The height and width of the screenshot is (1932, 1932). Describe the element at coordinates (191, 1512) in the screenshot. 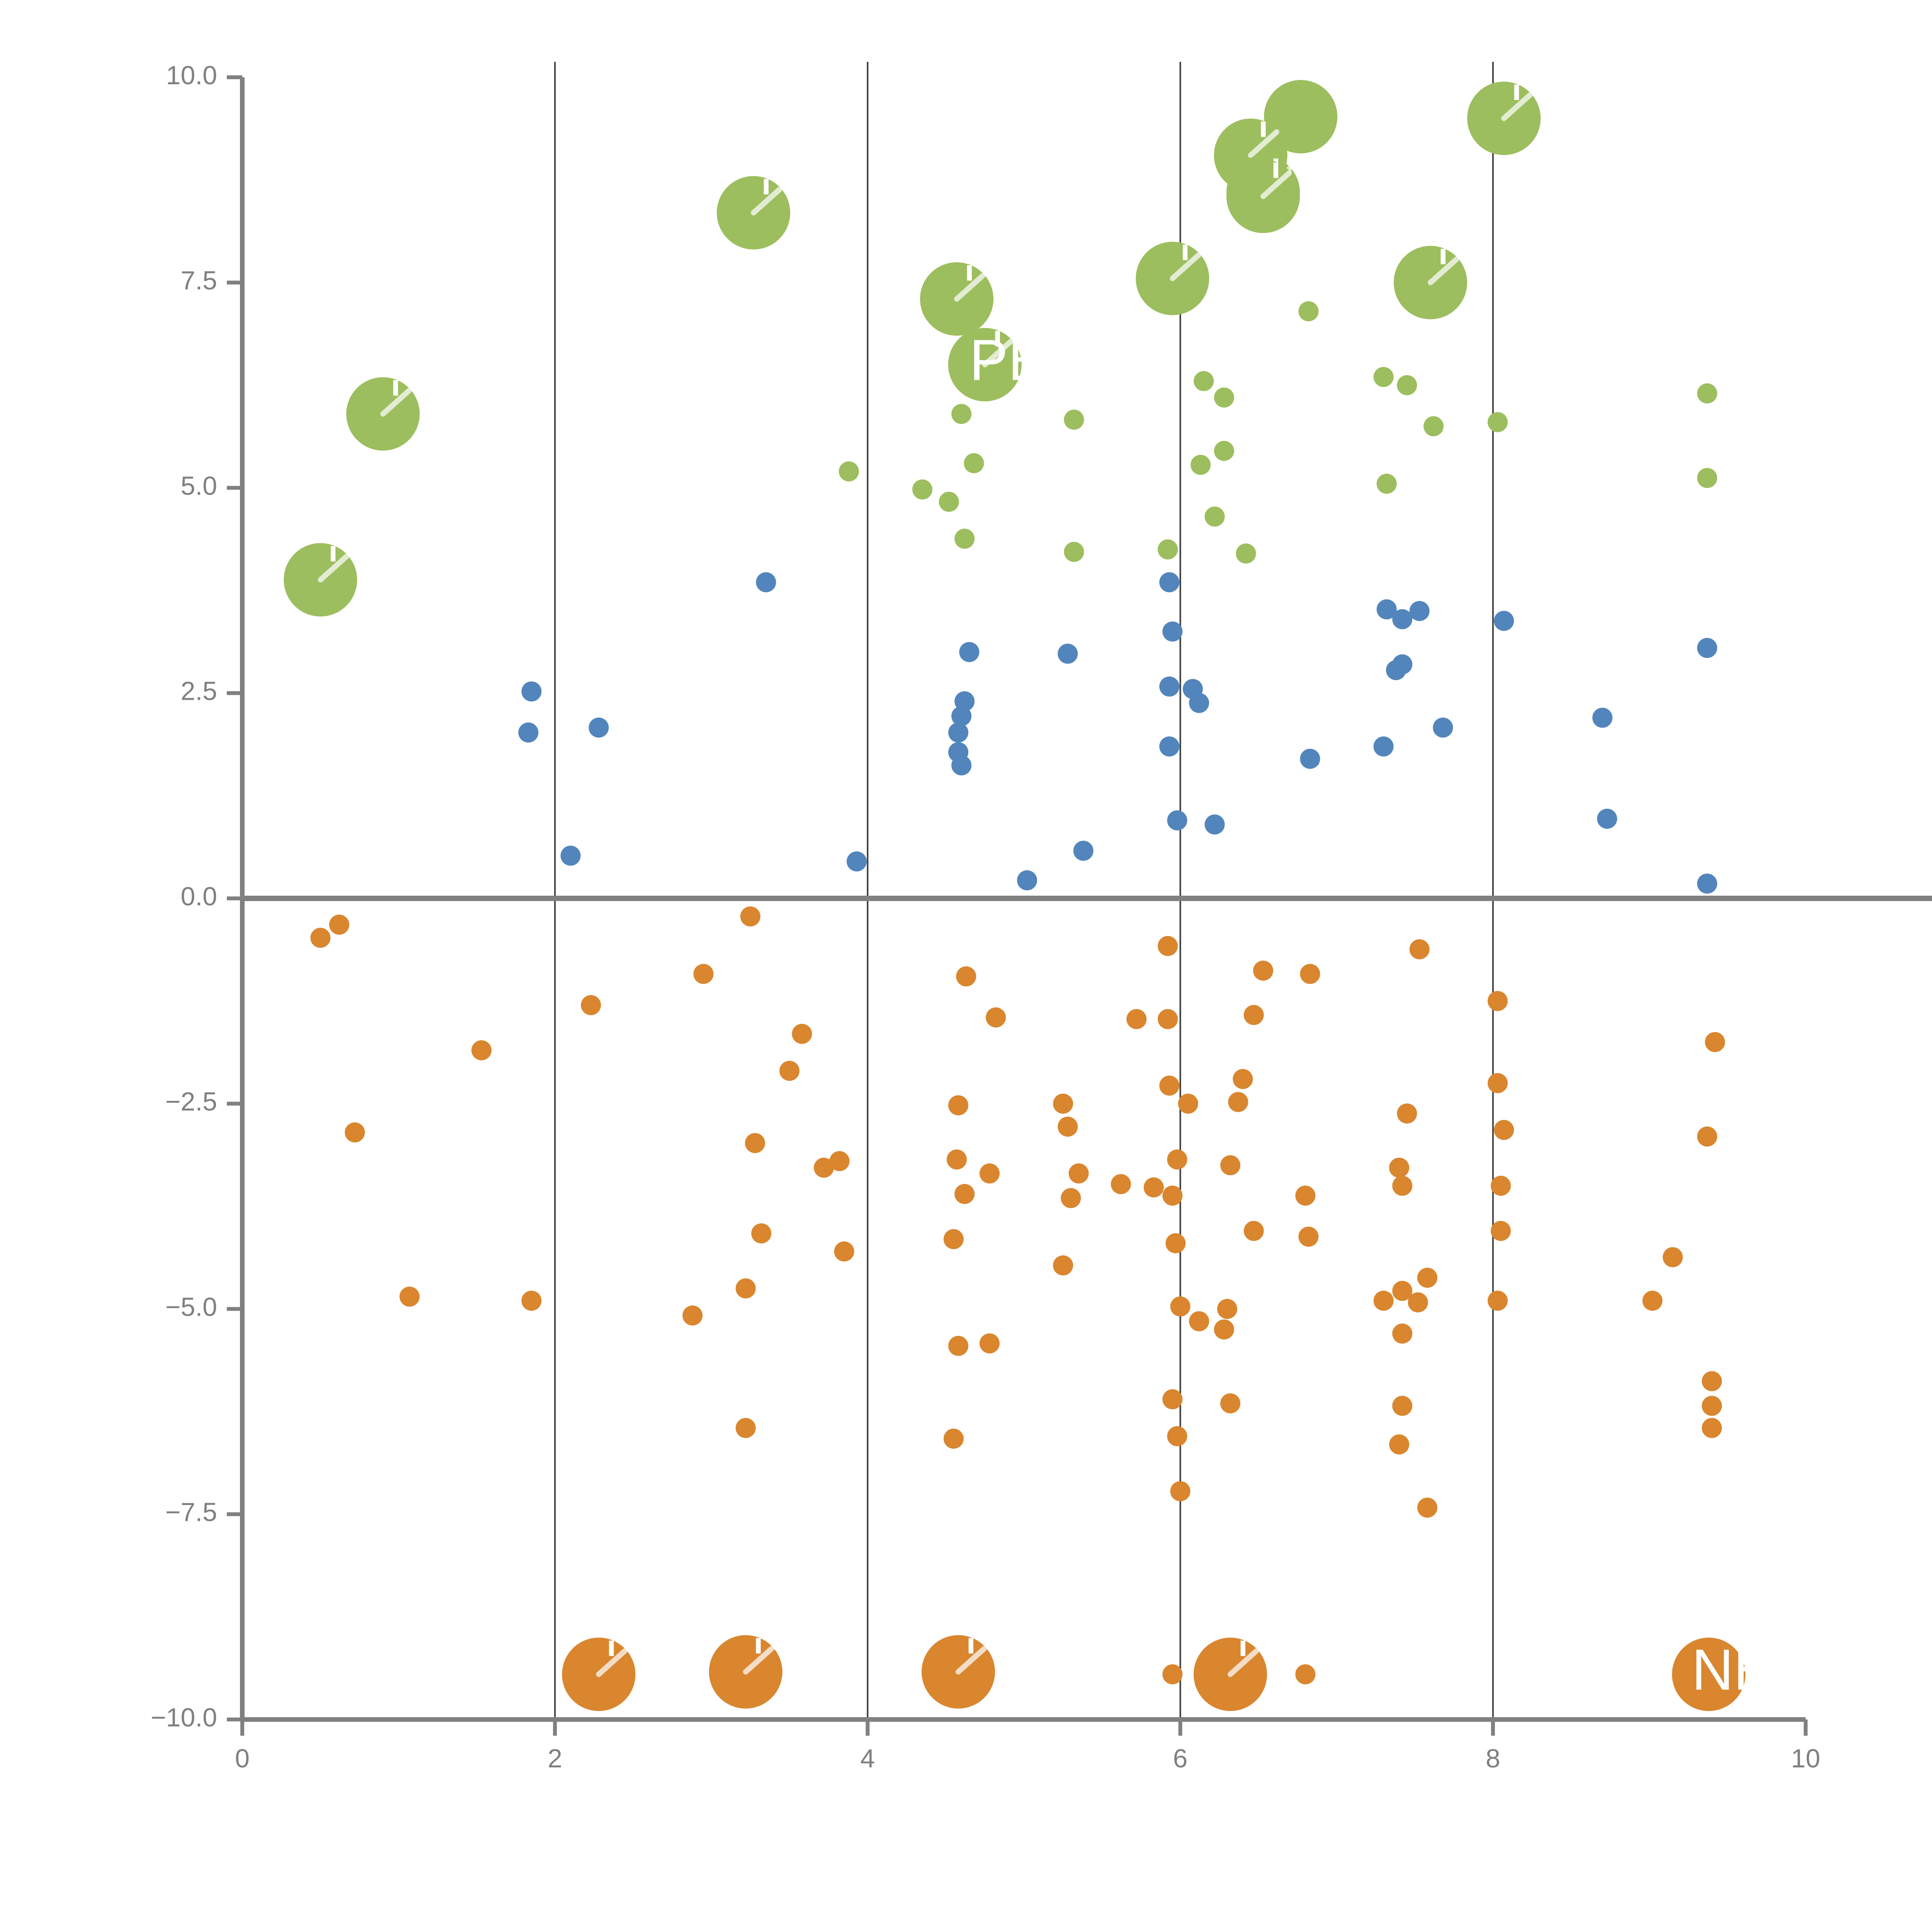

I see `y-tick-label: −7.5` at that location.